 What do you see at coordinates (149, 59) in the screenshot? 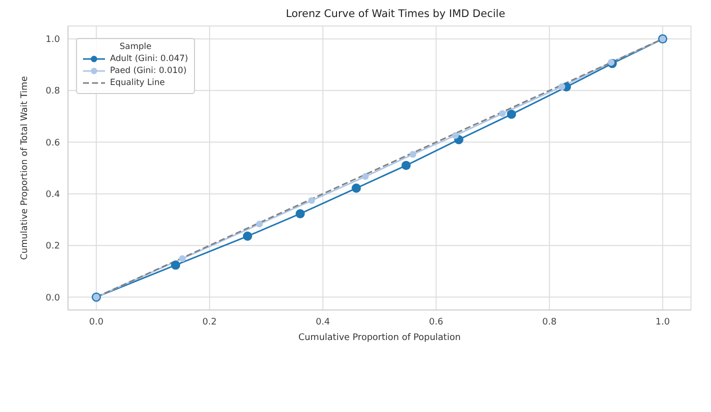
I see `legend-label: Adult (Gini: 0.047)` at bounding box center [149, 59].